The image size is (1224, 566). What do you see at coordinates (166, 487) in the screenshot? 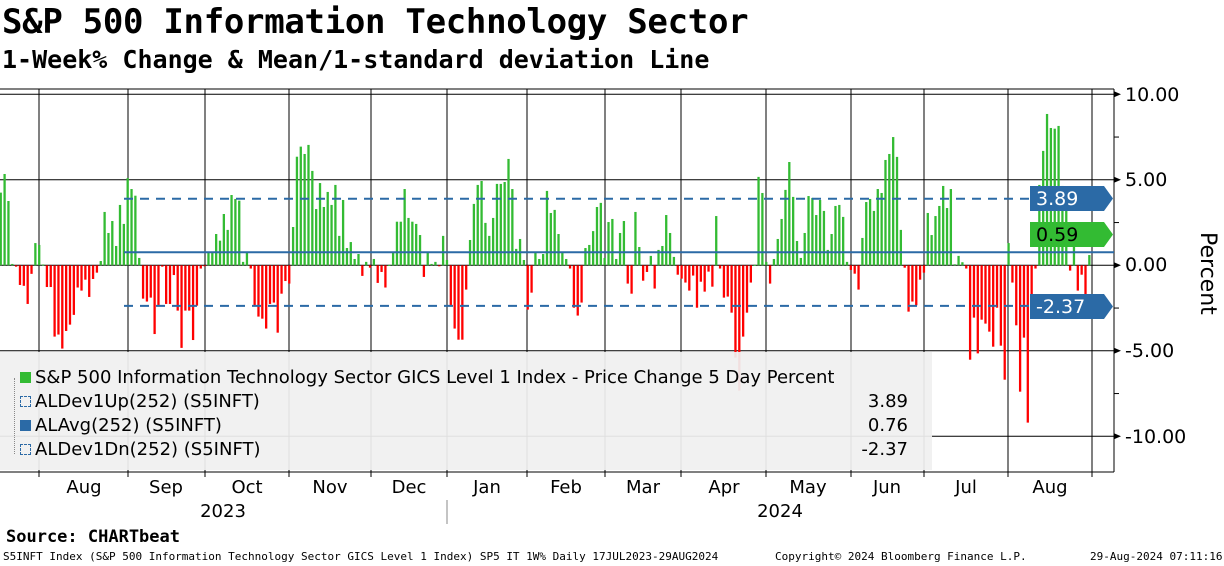
I see `x-tick-label: Sep` at bounding box center [166, 487].